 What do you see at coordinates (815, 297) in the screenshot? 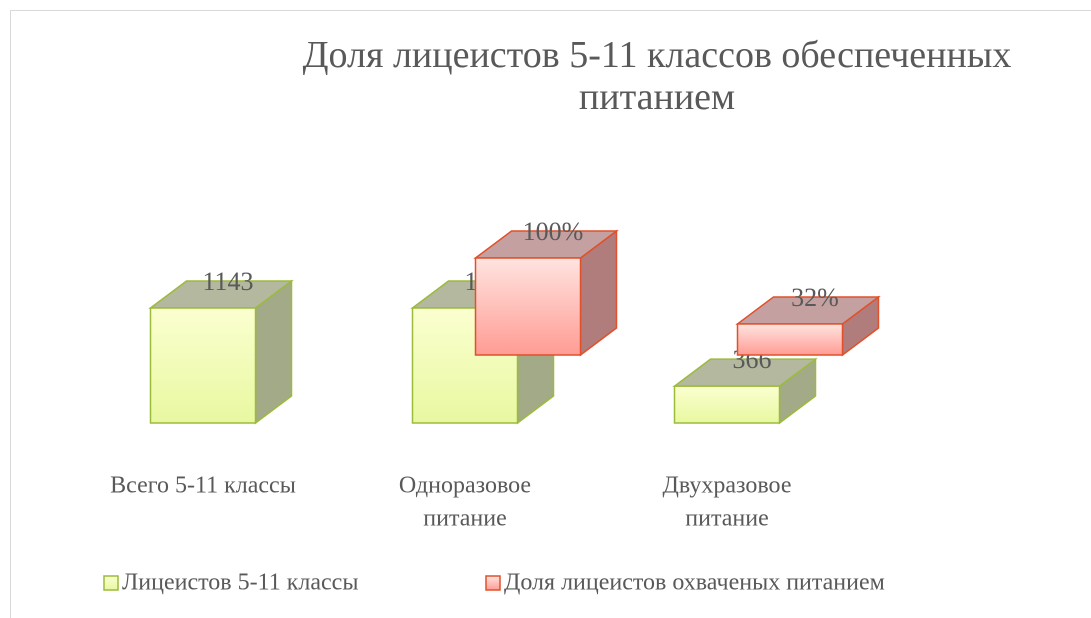
I see `data-label: 32%` at bounding box center [815, 297].